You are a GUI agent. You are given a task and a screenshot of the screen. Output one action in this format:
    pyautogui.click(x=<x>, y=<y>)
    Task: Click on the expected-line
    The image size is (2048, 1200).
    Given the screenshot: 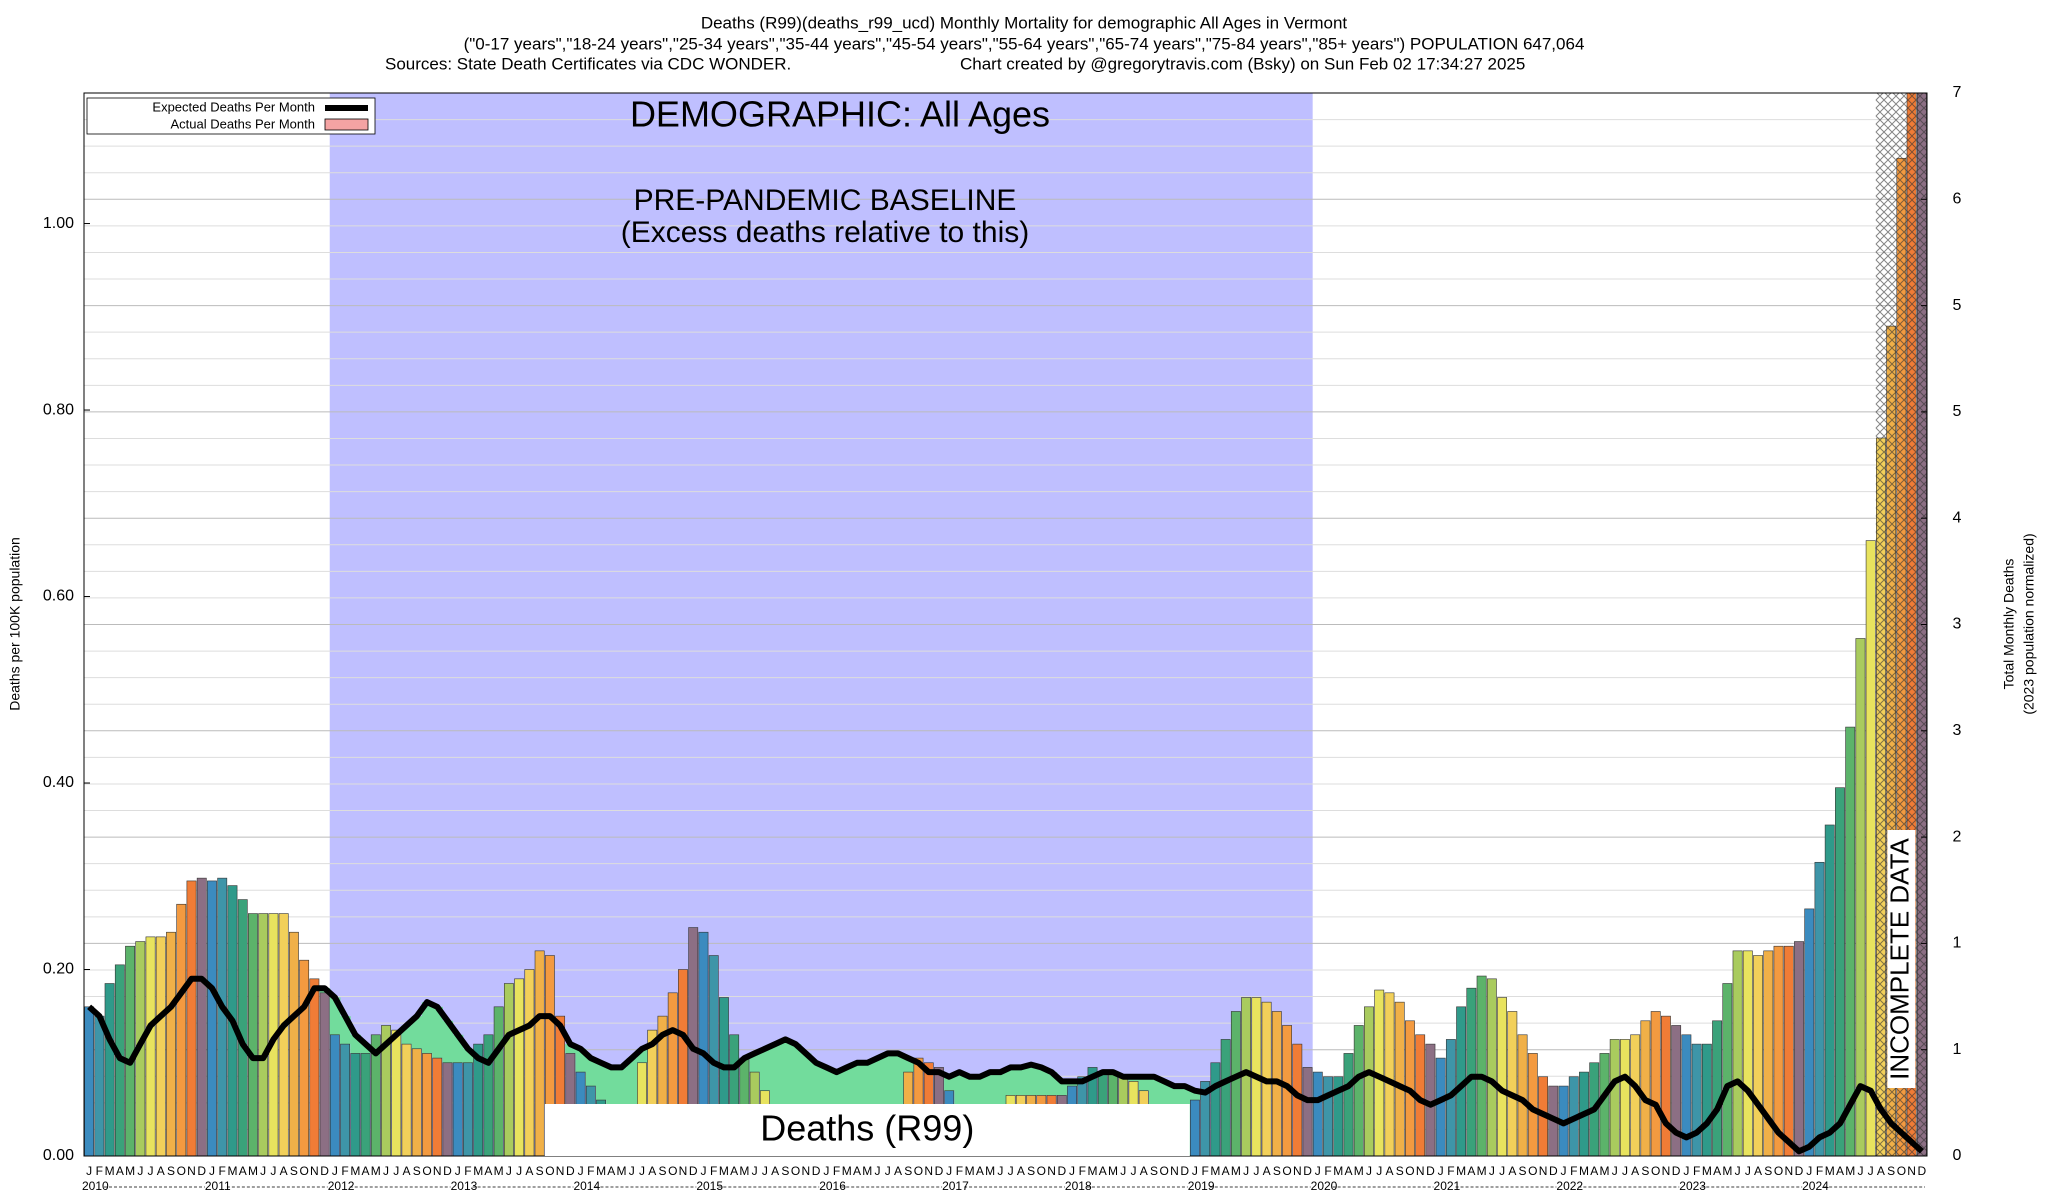 What is the action you would take?
    pyautogui.click(x=1005, y=1065)
    